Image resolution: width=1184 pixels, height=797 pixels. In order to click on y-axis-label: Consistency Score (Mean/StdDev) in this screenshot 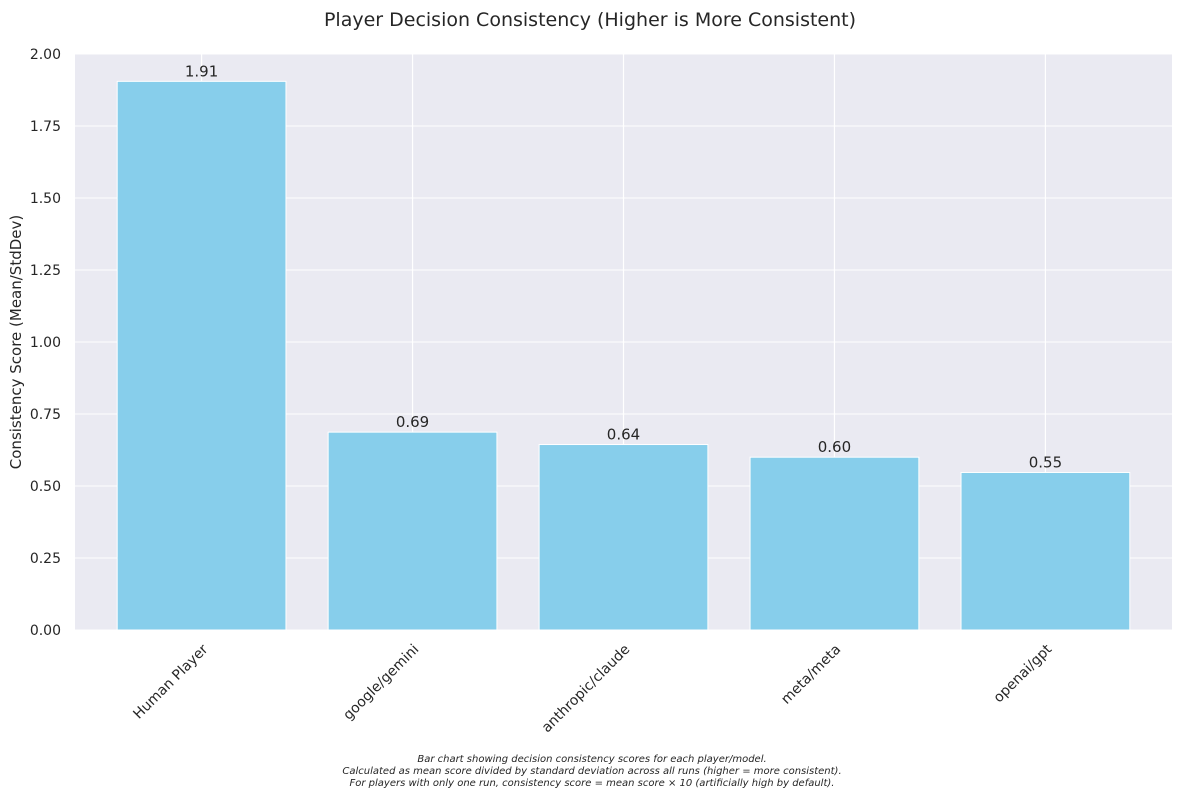, I will do `click(16, 342)`.